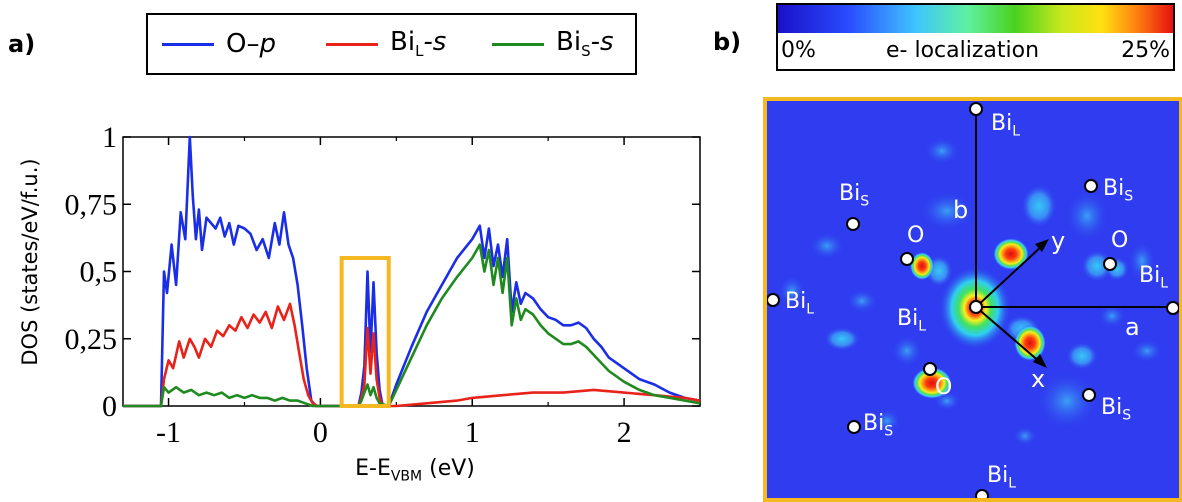  Describe the element at coordinates (22, 44) in the screenshot. I see `panel-a-label: a)` at that location.